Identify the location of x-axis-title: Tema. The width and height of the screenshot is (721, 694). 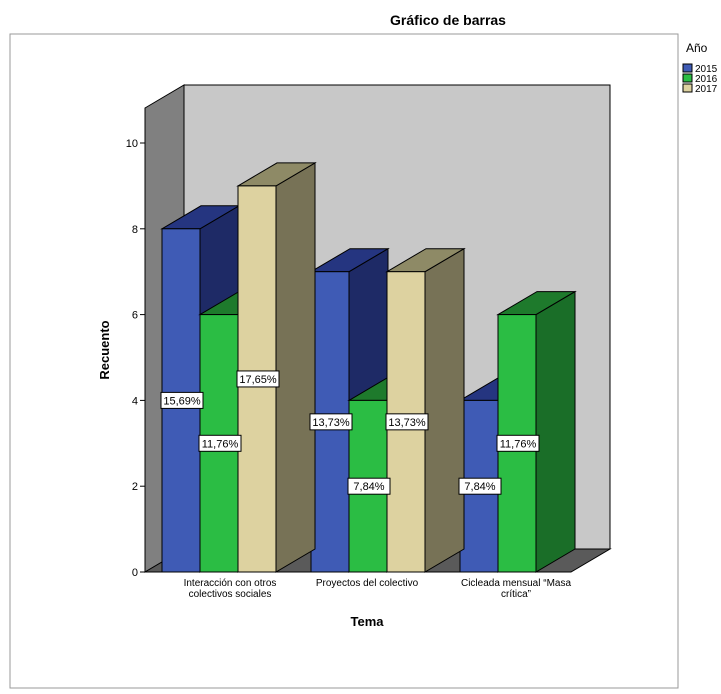
(368, 621).